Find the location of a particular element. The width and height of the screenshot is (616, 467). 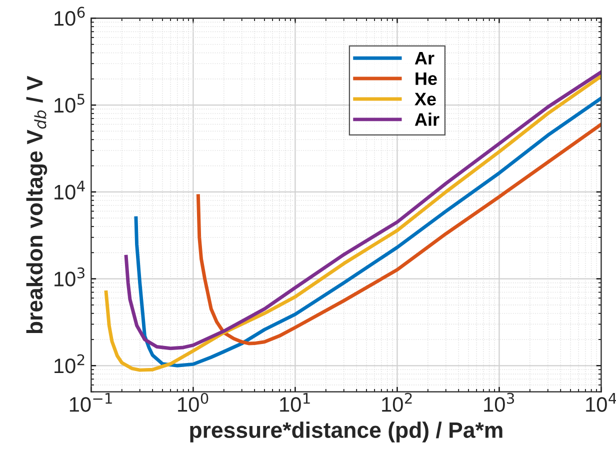

legend-label: Xe is located at coordinates (425, 99).